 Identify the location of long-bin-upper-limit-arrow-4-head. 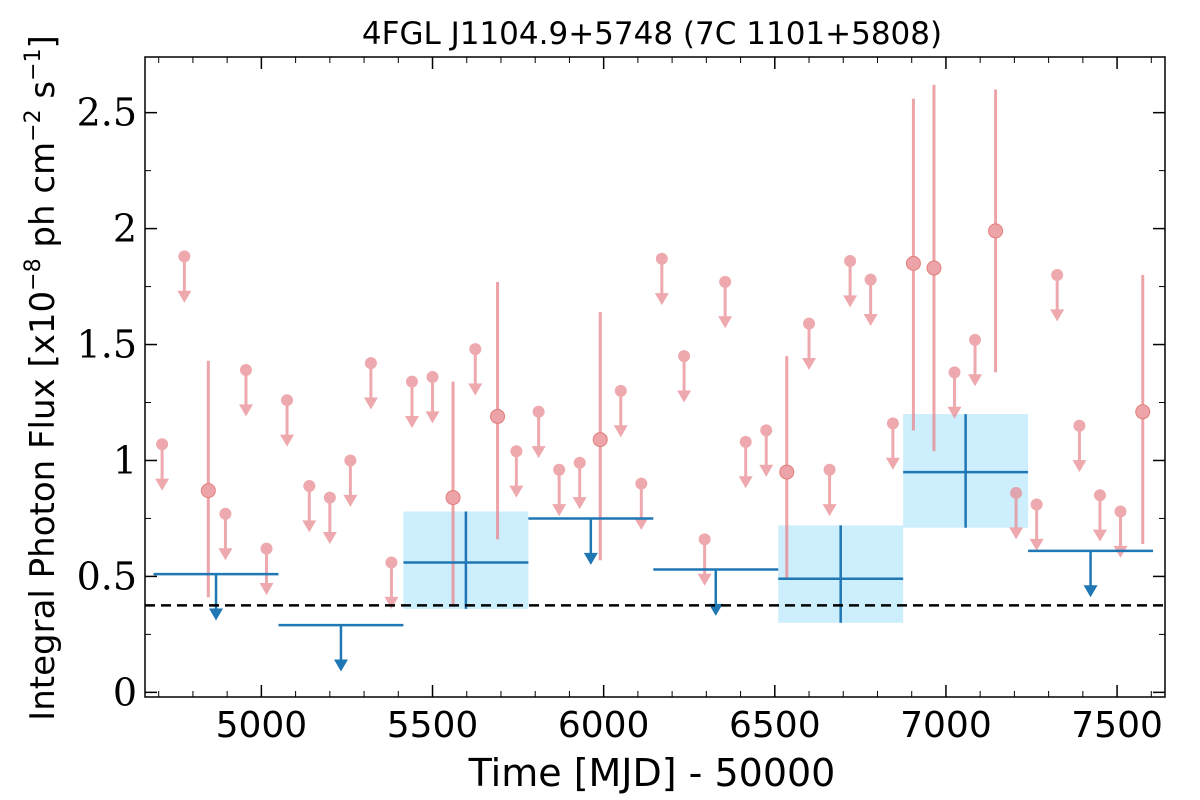
(1090, 591).